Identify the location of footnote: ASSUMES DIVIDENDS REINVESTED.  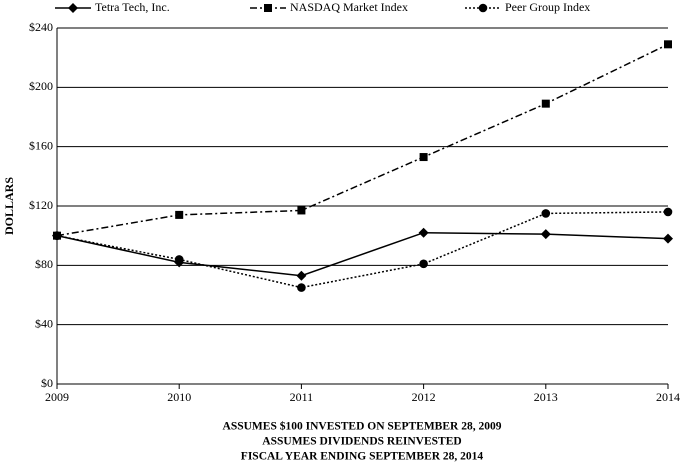
(361, 442).